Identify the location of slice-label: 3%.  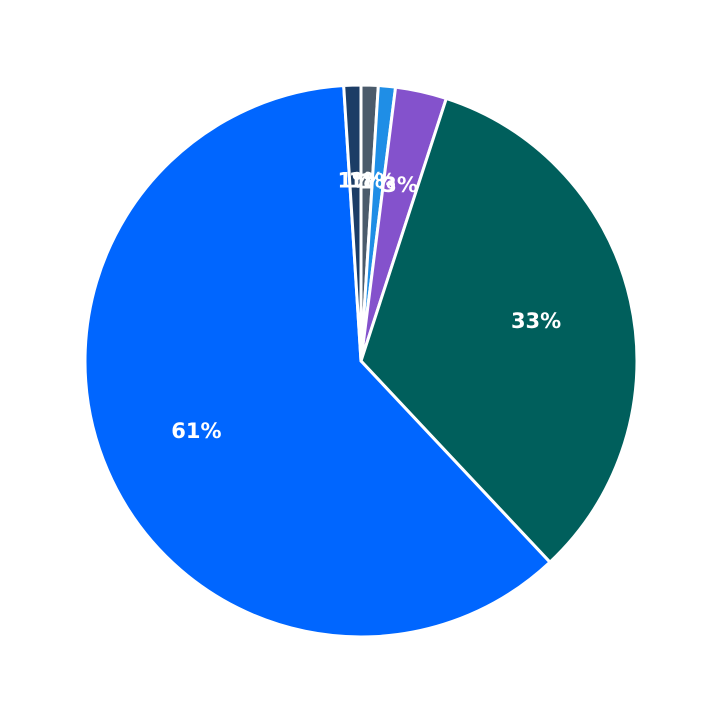
(400, 185).